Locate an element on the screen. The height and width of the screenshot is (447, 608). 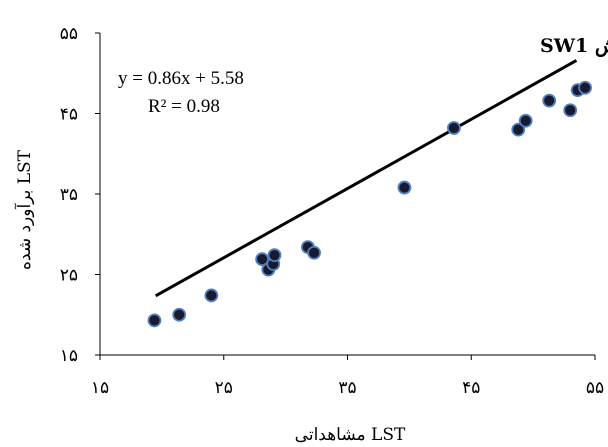
chart-title: روش SW1 is located at coordinates (574, 46).